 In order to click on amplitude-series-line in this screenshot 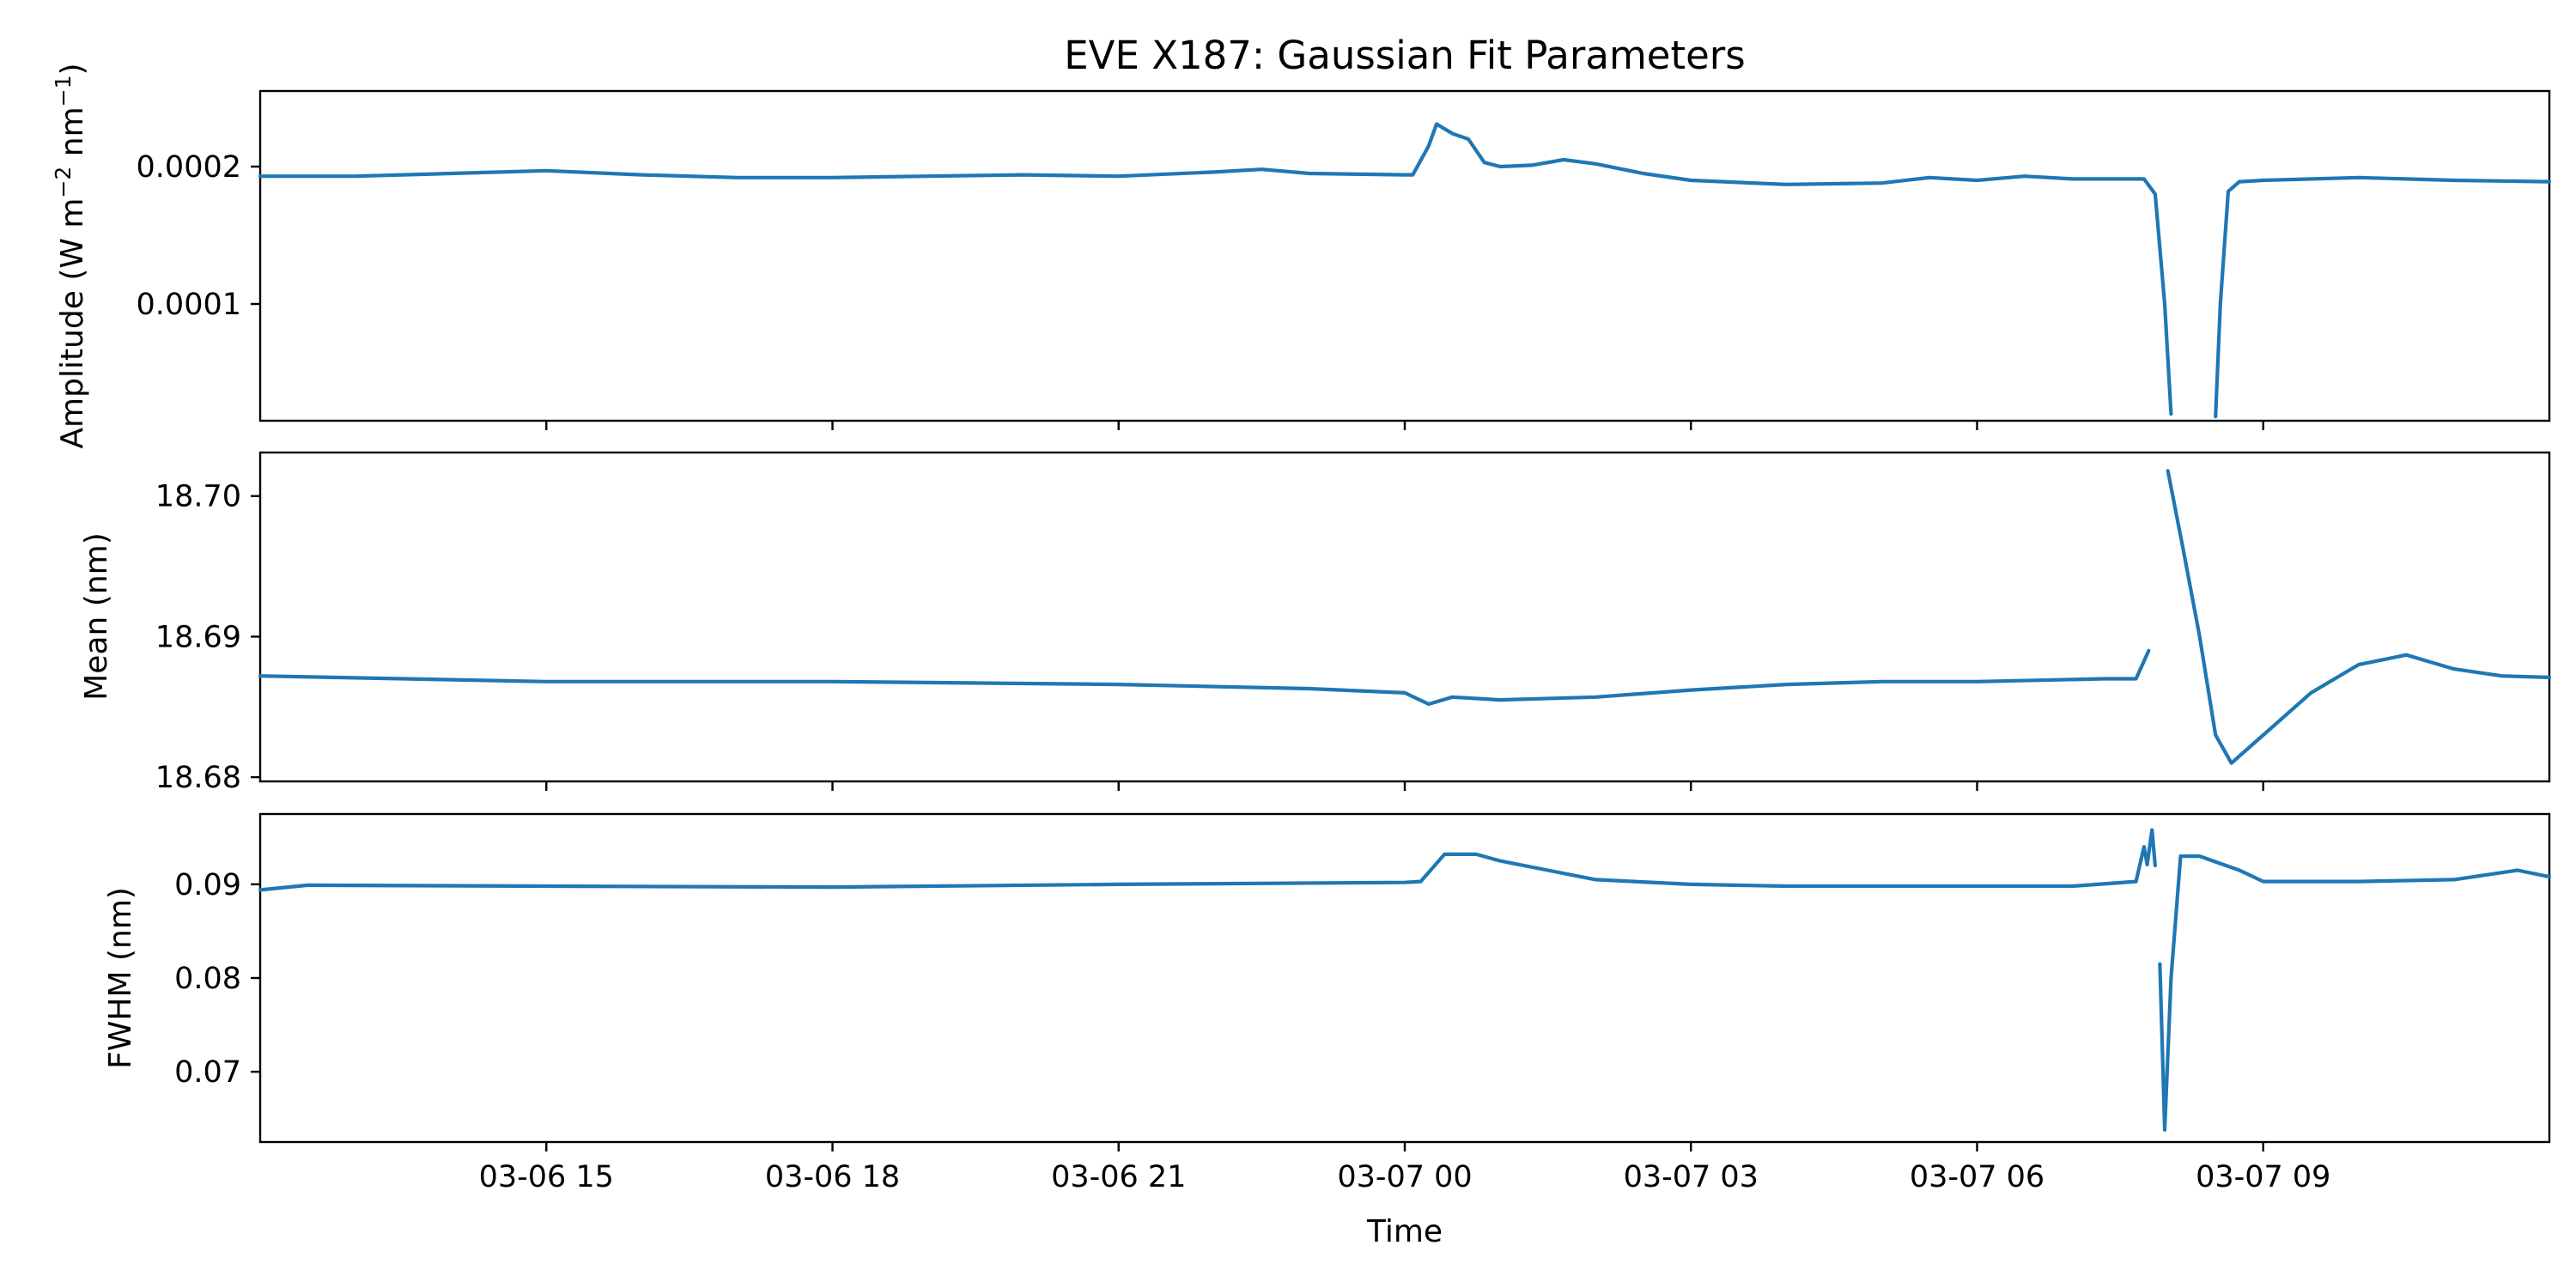, I will do `click(2383, 297)`.